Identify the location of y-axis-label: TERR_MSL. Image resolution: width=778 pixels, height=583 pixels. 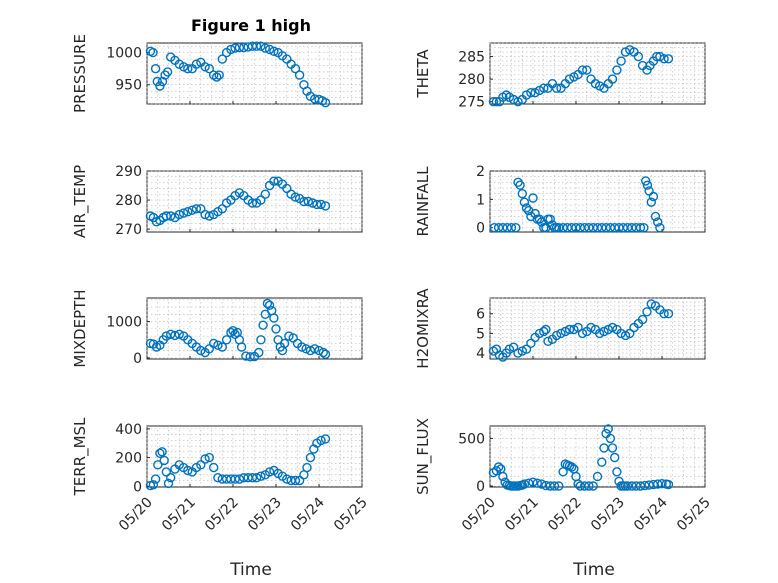
(80, 456).